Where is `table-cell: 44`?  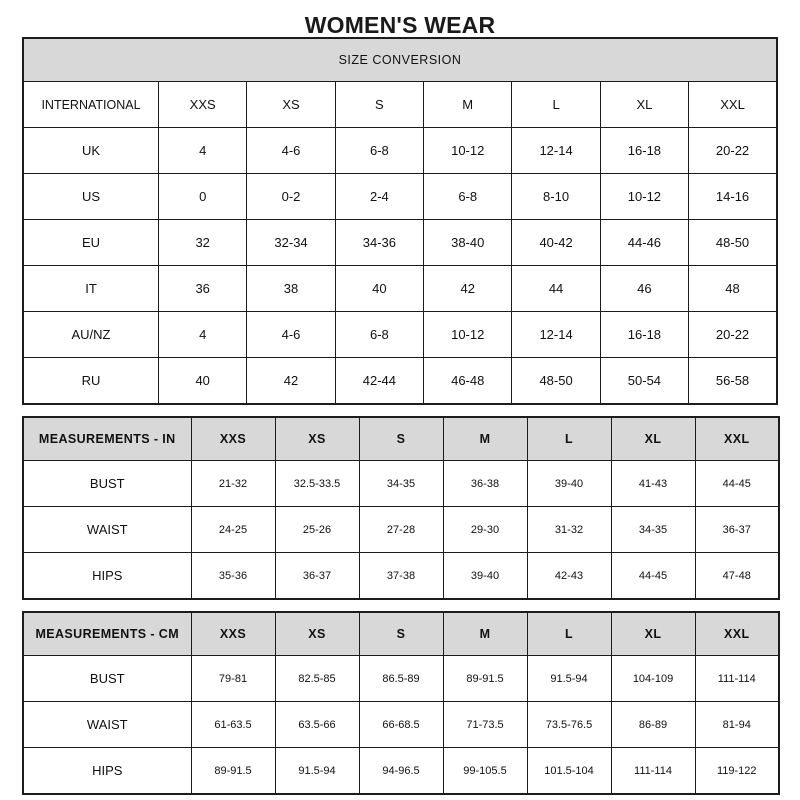 table-cell: 44 is located at coordinates (556, 288).